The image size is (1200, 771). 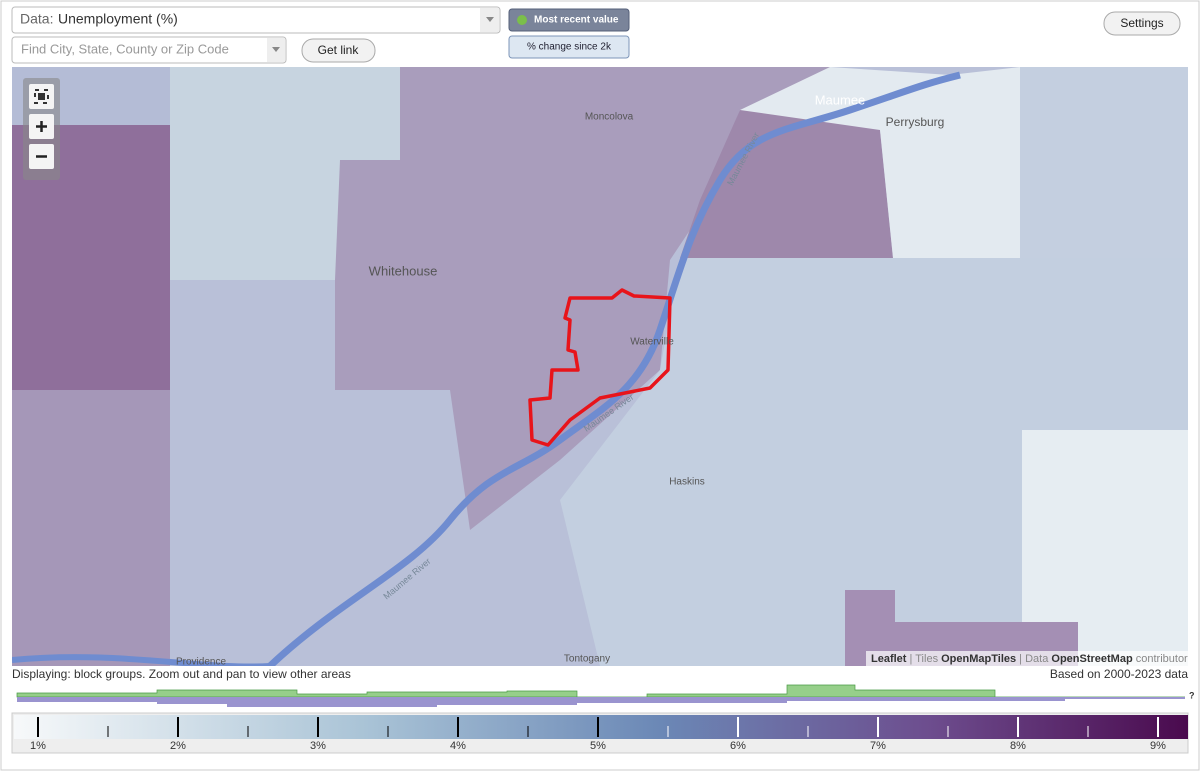 What do you see at coordinates (738, 746) in the screenshot?
I see `legend-label: 6%` at bounding box center [738, 746].